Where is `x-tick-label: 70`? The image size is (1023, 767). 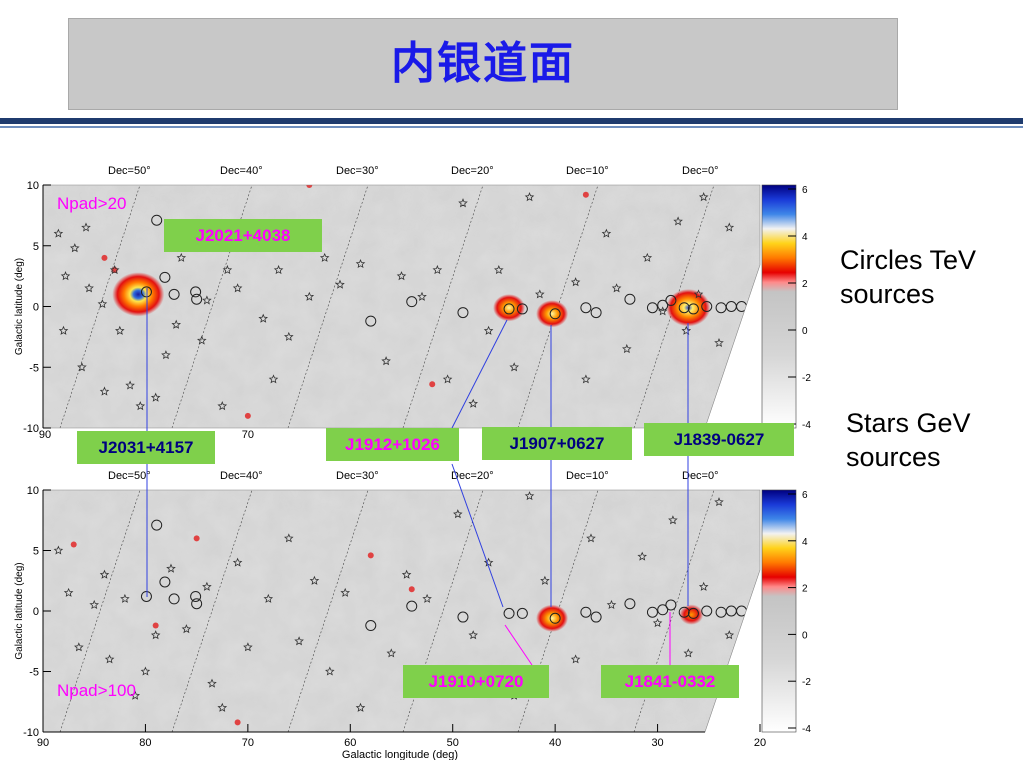 x-tick-label: 70 is located at coordinates (248, 743).